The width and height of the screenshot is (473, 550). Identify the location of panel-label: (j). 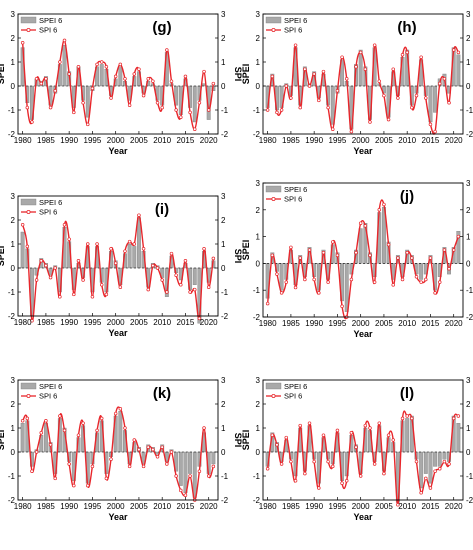
(407, 196).